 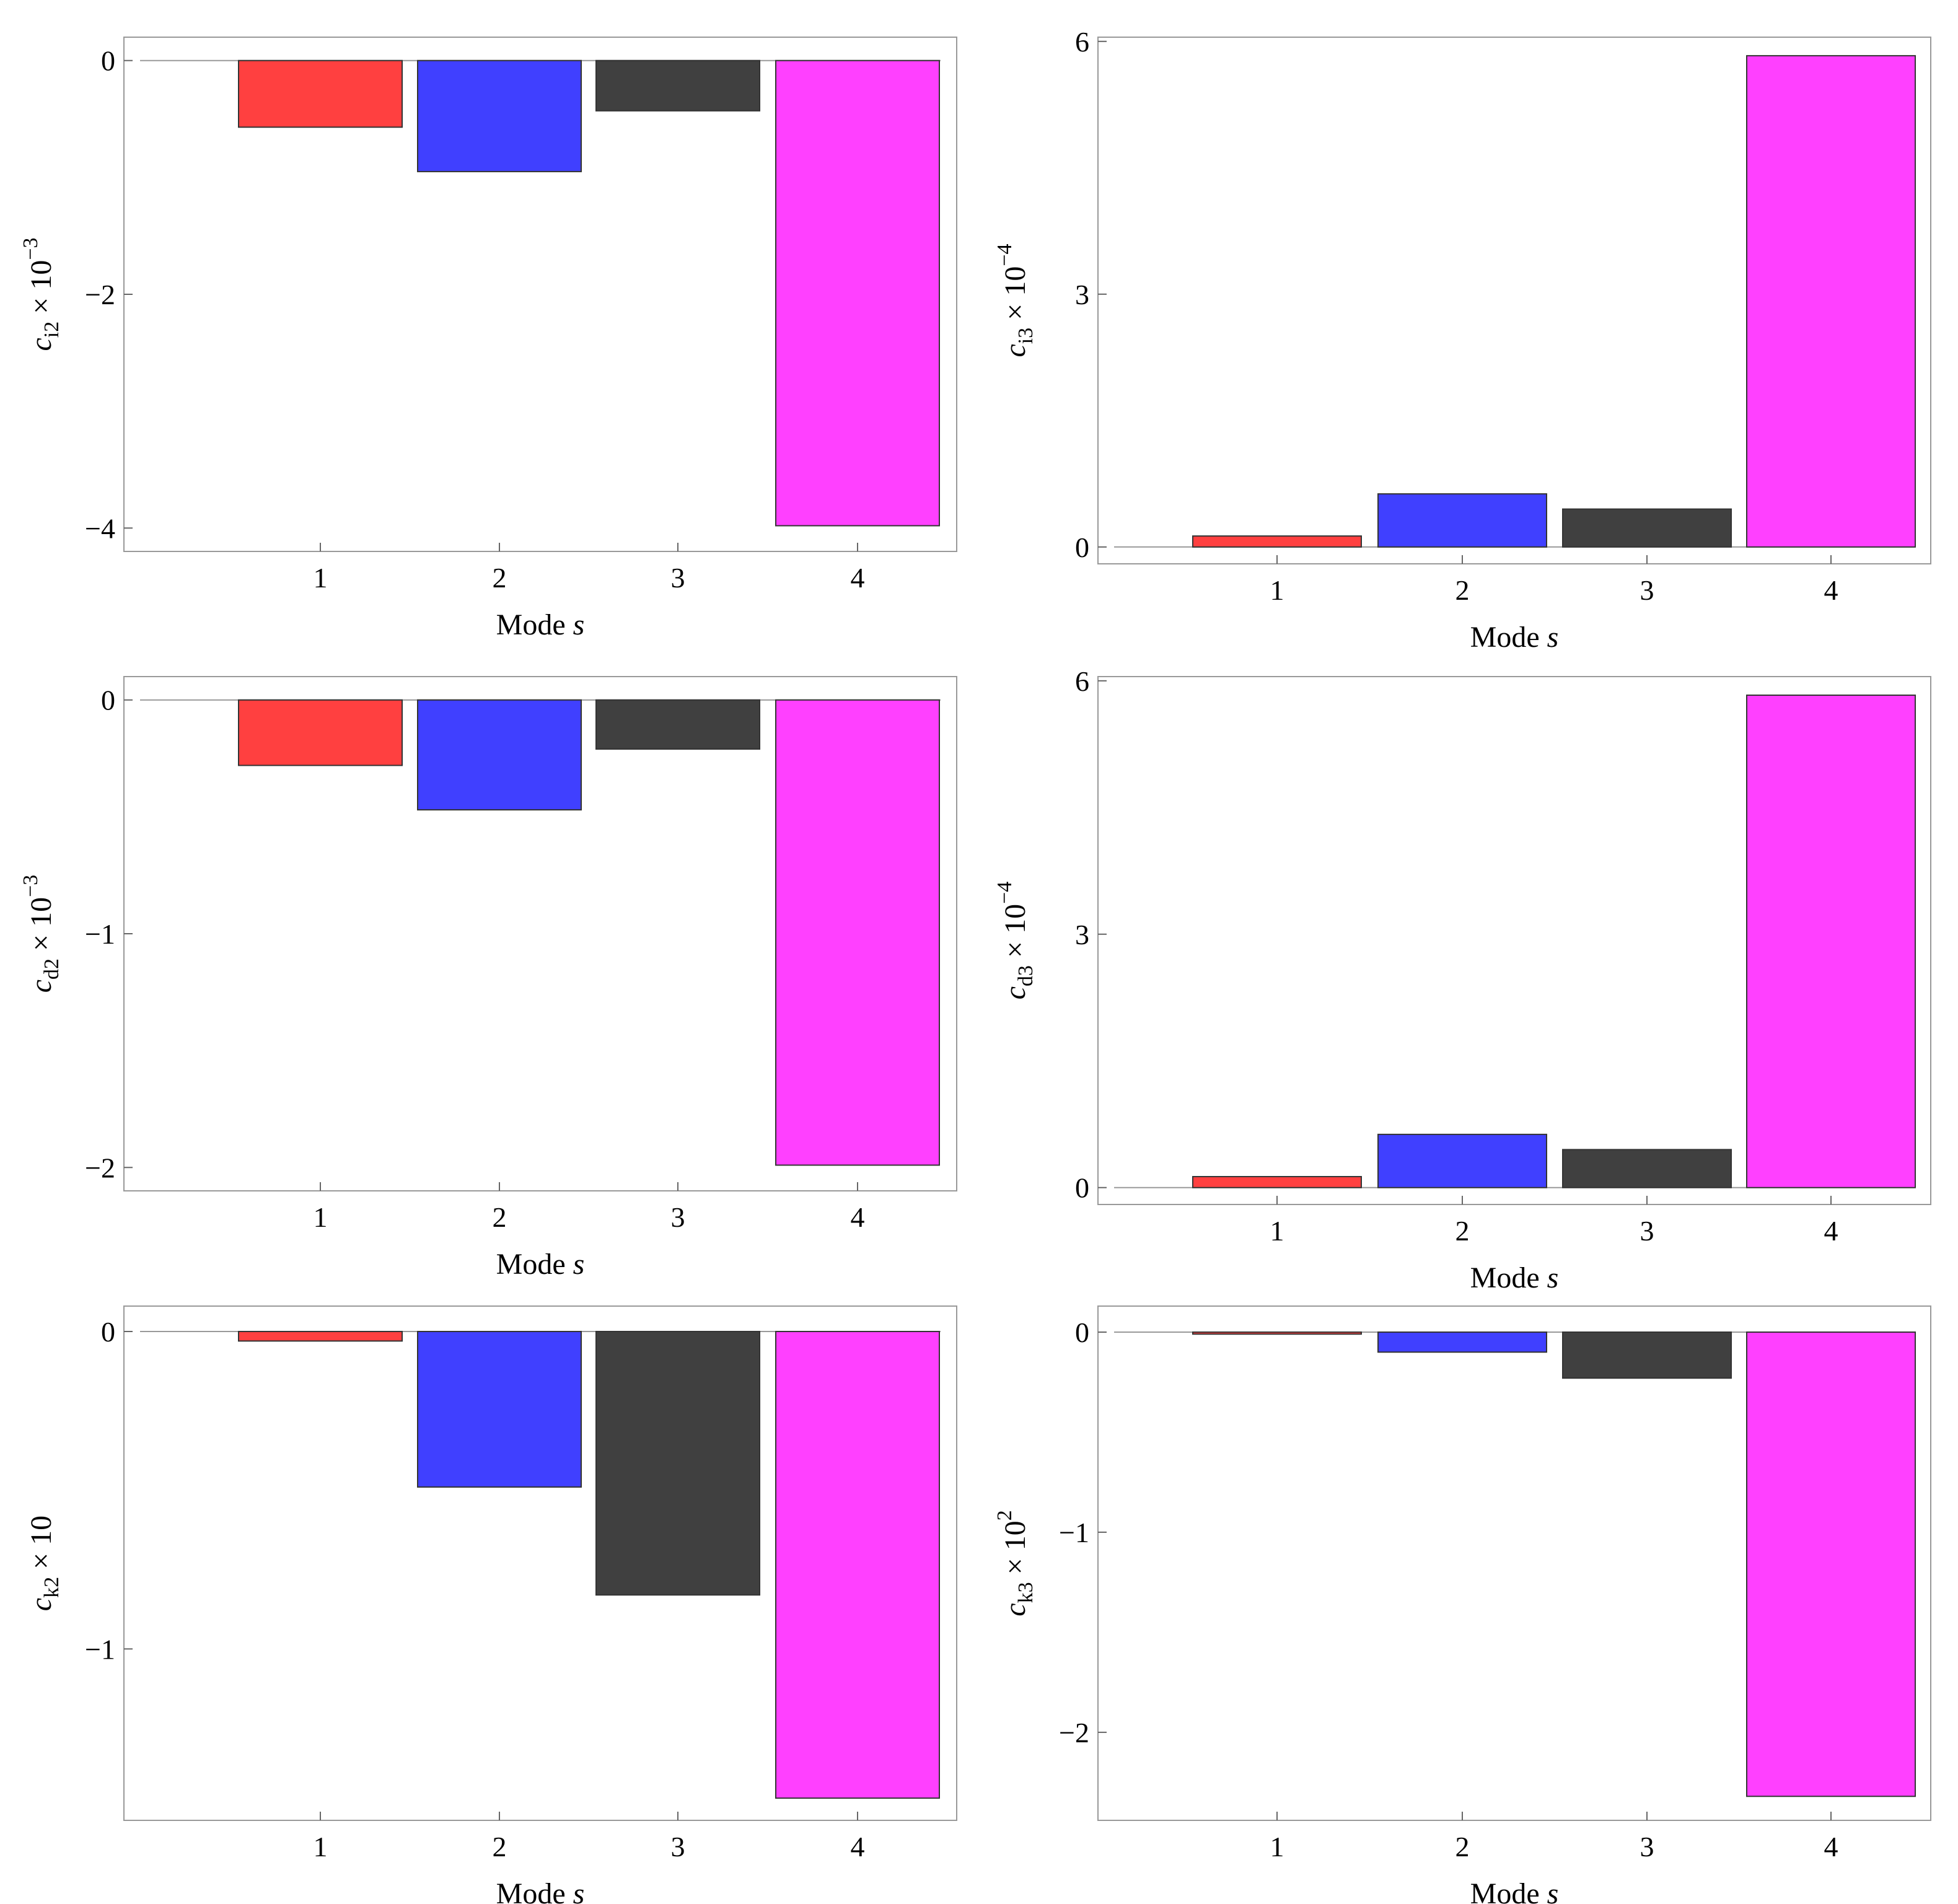 I want to click on y-axis-title: cd2 × 10−3, so click(x=41, y=934).